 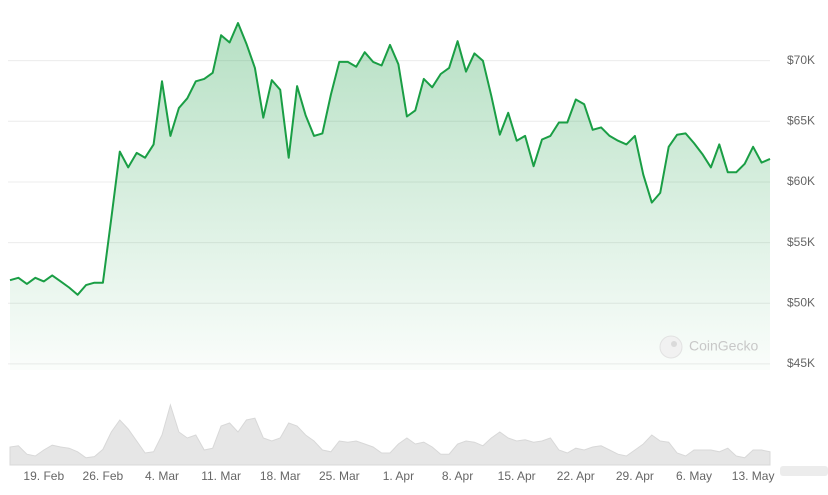 What do you see at coordinates (390, 434) in the screenshot?
I see `volume-area` at bounding box center [390, 434].